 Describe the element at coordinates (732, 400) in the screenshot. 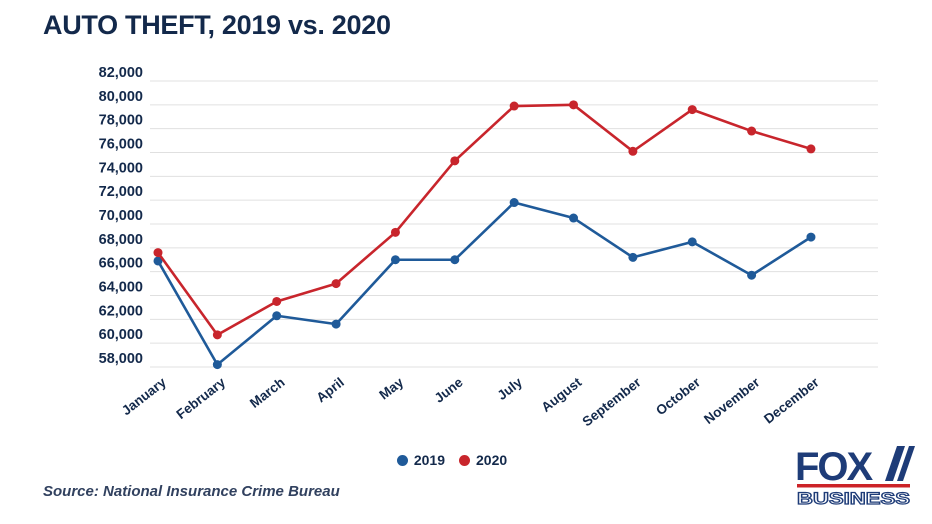

I see `x-axis-label: November` at that location.